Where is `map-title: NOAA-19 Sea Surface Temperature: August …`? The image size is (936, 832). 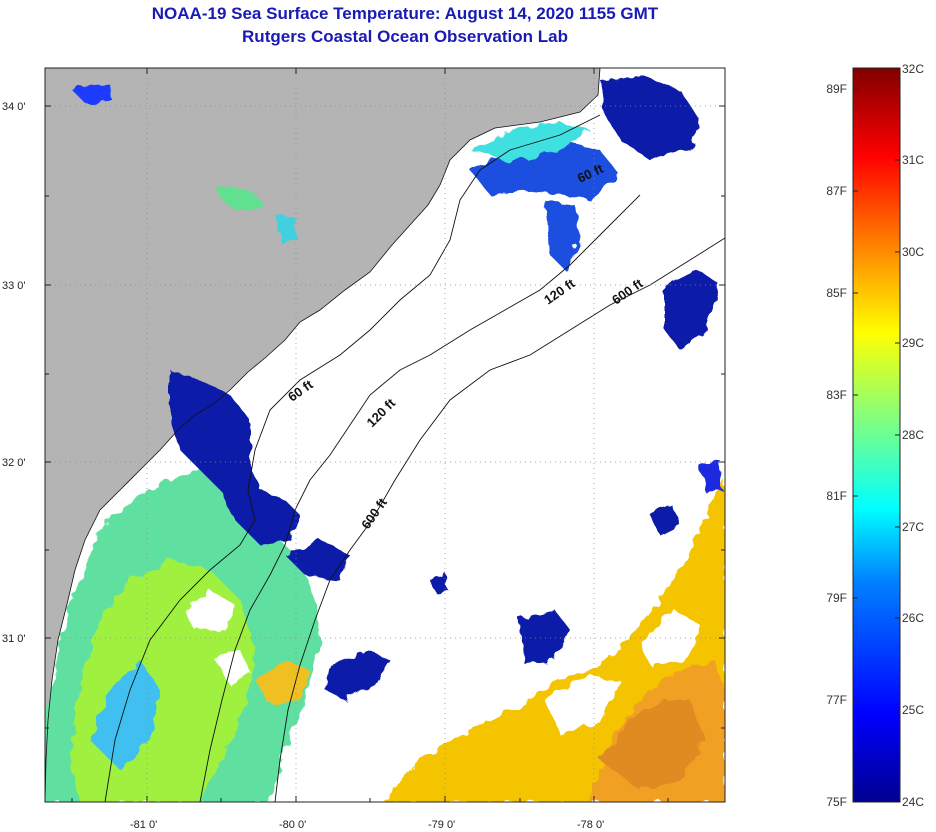 map-title: NOAA-19 Sea Surface Temperature: August … is located at coordinates (405, 13).